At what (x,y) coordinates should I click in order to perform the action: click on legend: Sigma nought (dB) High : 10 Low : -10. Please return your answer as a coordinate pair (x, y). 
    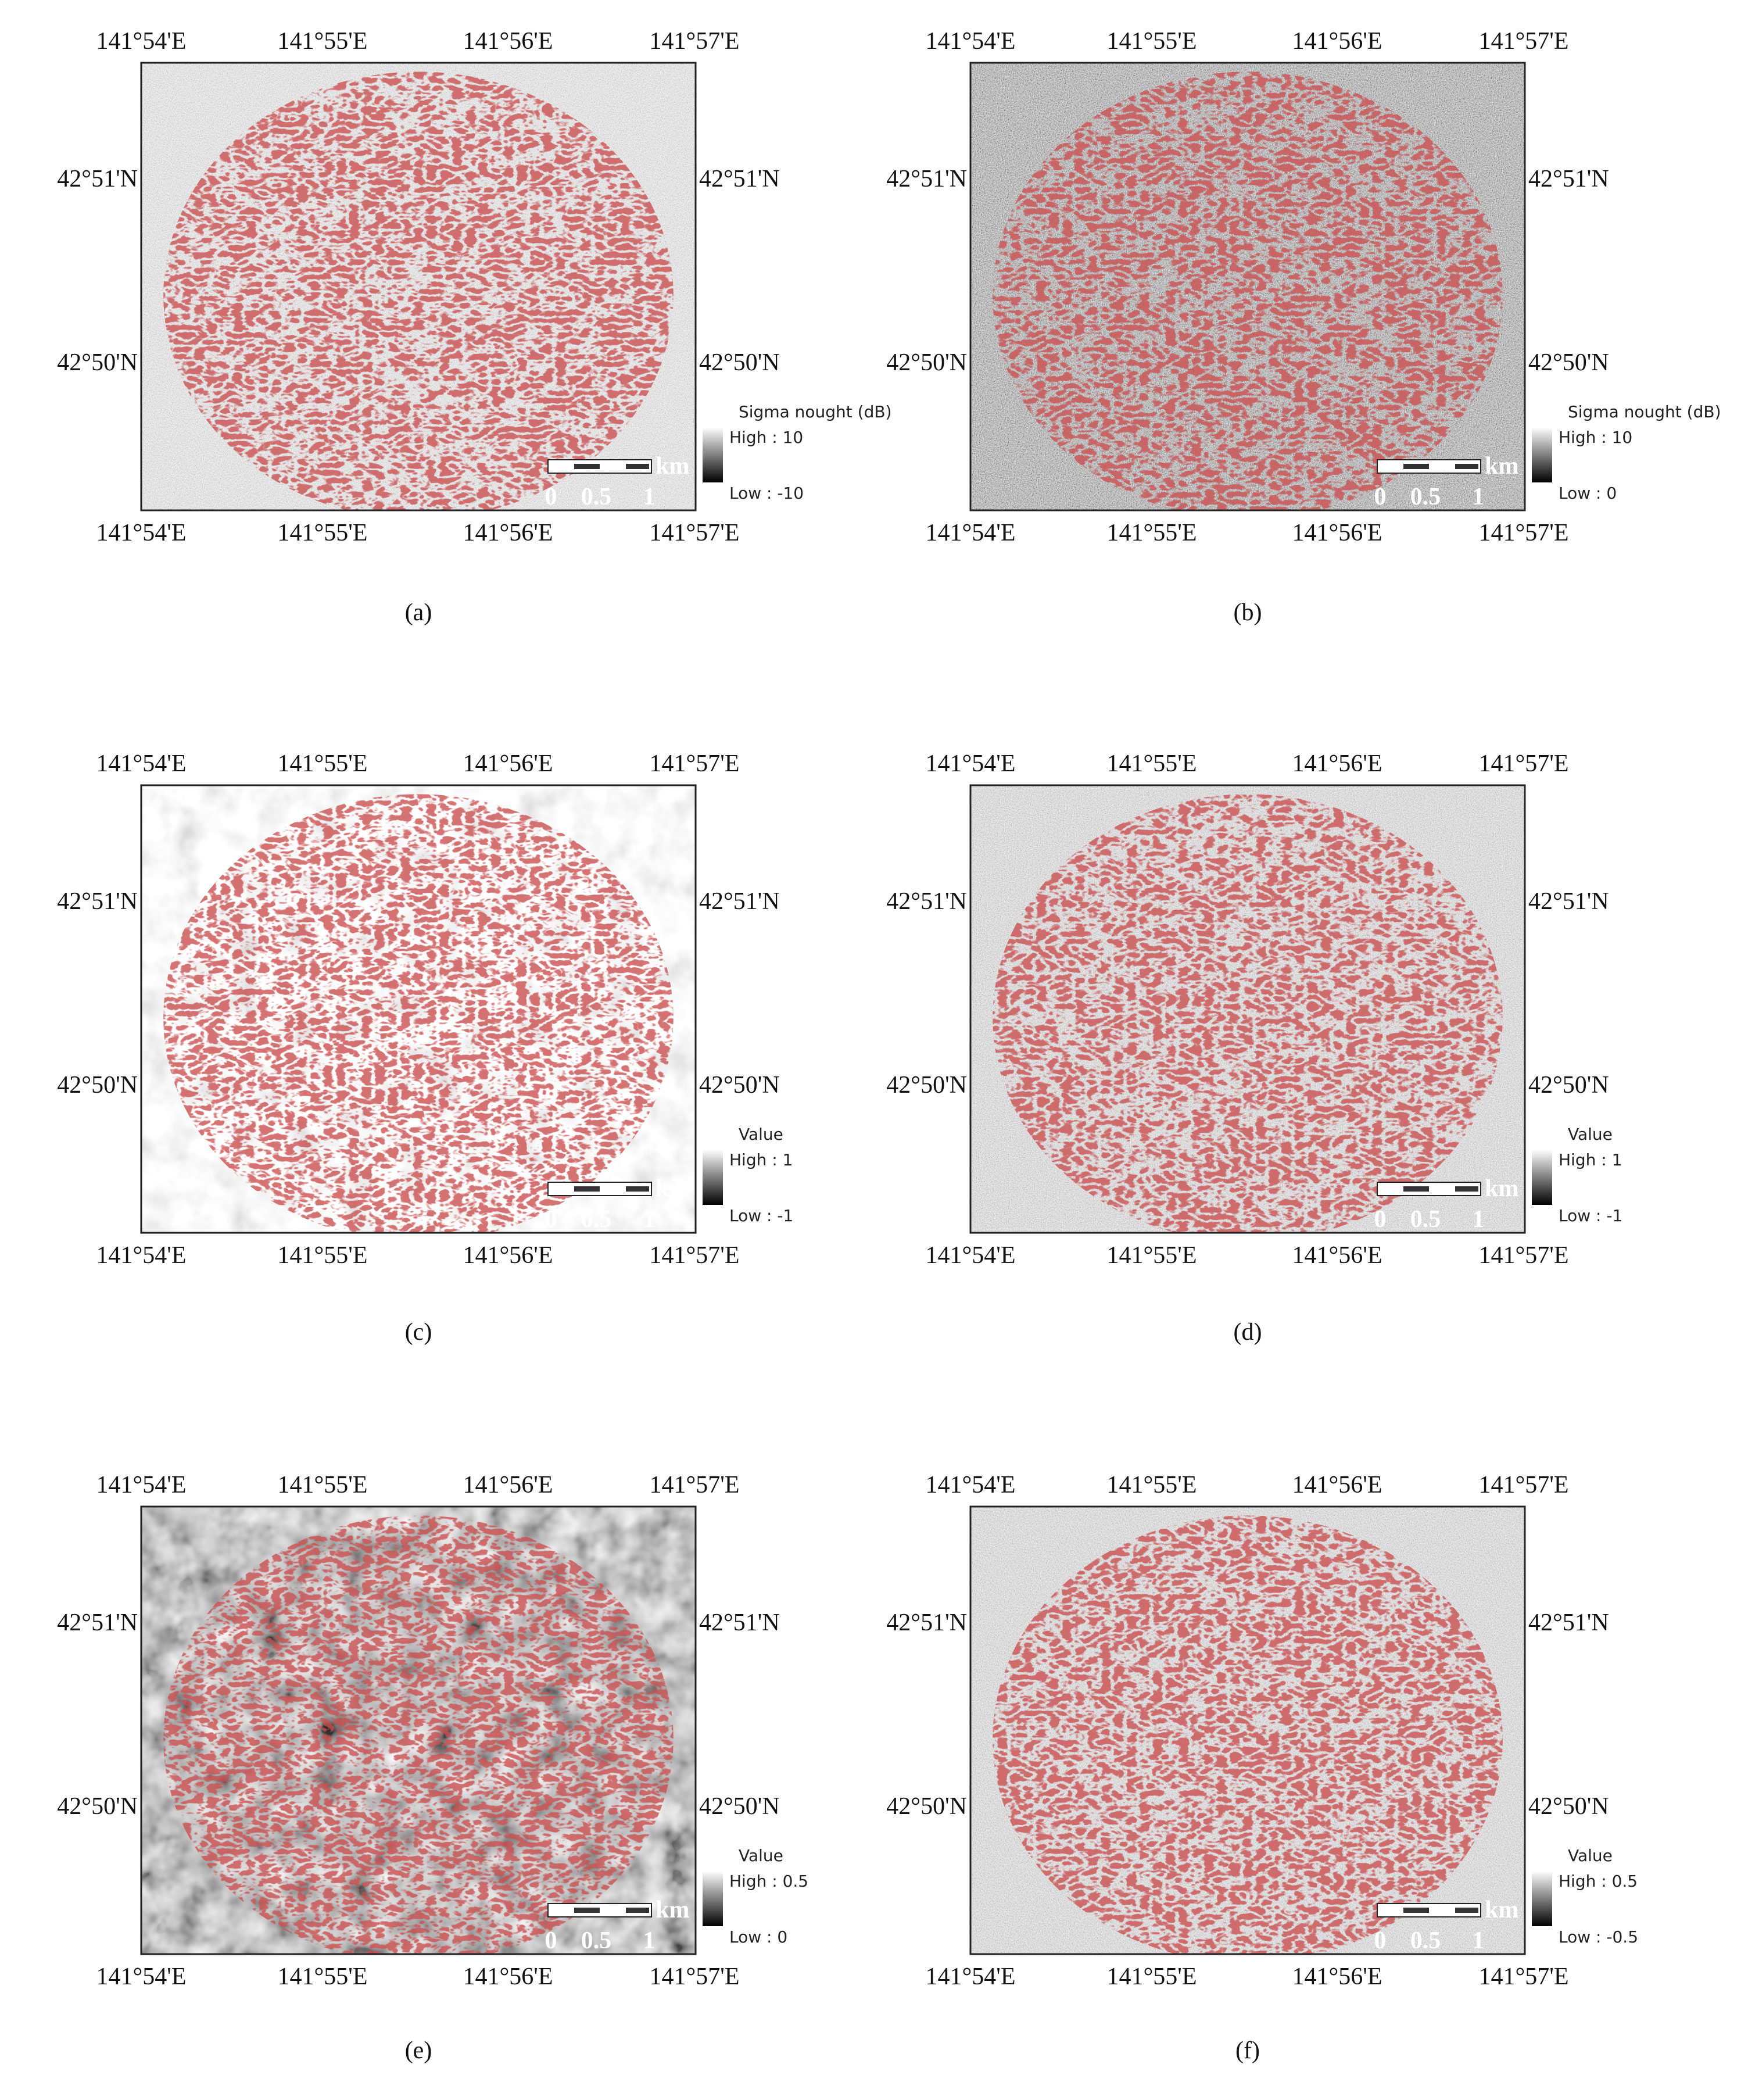
    Looking at the image, I should click on (797, 452).